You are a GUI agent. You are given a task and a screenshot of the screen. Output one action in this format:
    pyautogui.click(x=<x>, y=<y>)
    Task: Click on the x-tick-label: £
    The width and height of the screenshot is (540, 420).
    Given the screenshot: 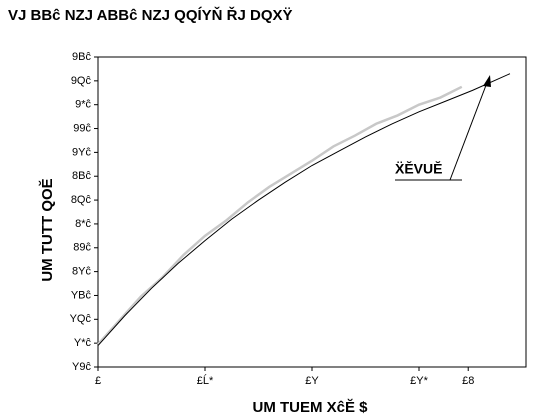 What is the action you would take?
    pyautogui.click(x=98, y=381)
    